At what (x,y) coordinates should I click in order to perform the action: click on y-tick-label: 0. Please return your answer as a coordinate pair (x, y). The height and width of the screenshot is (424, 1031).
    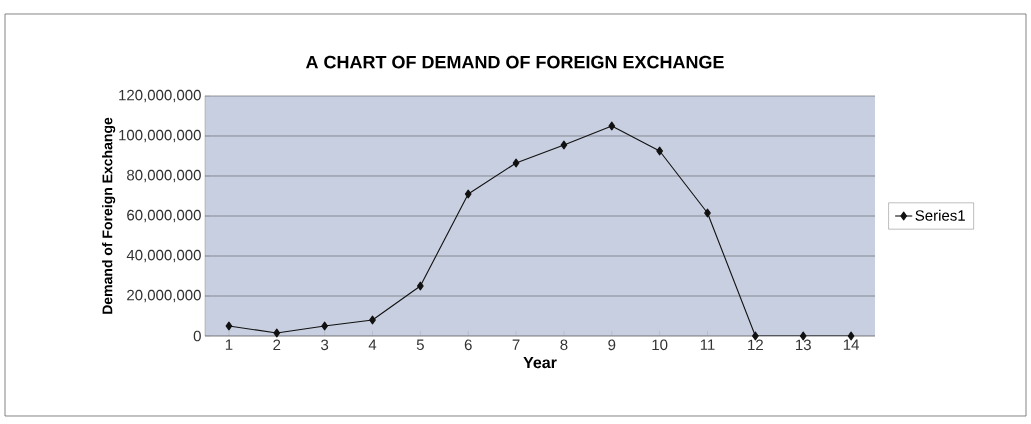
    Looking at the image, I should click on (197, 336).